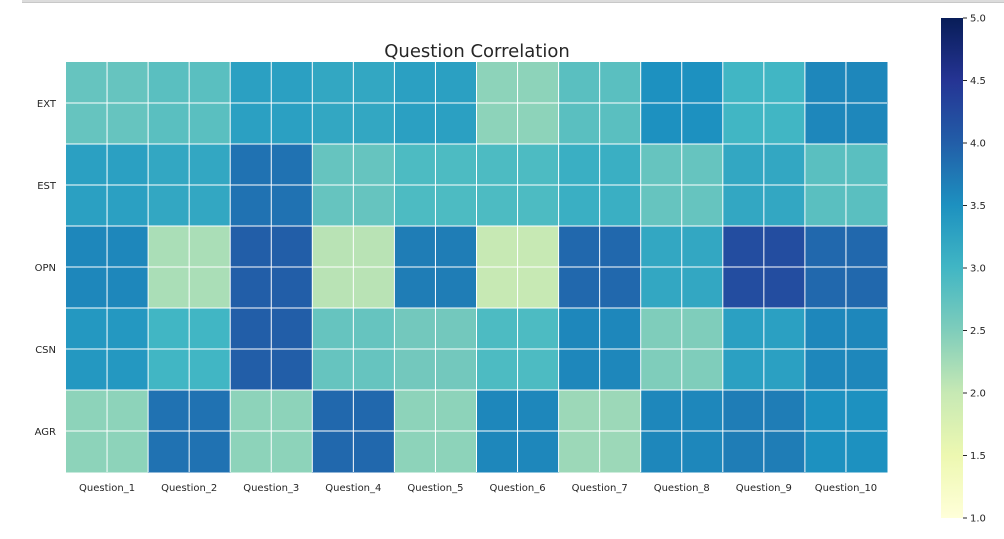  I want to click on y-axis-ticks: EXT EST OPN CSN AGR, so click(46, 268).